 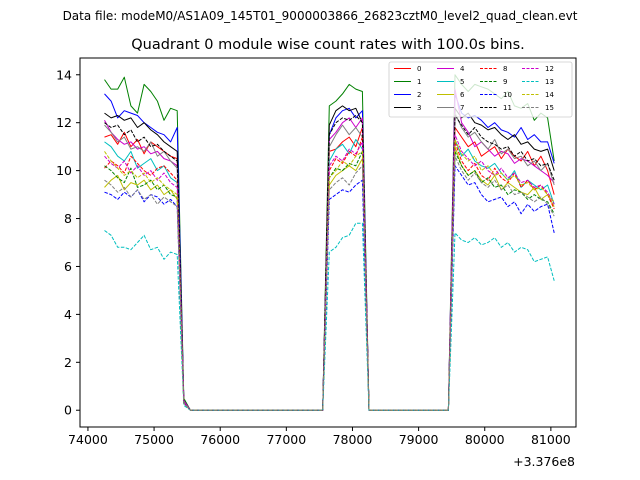 What do you see at coordinates (407, 69) in the screenshot?
I see `legend-item-0: 0` at bounding box center [407, 69].